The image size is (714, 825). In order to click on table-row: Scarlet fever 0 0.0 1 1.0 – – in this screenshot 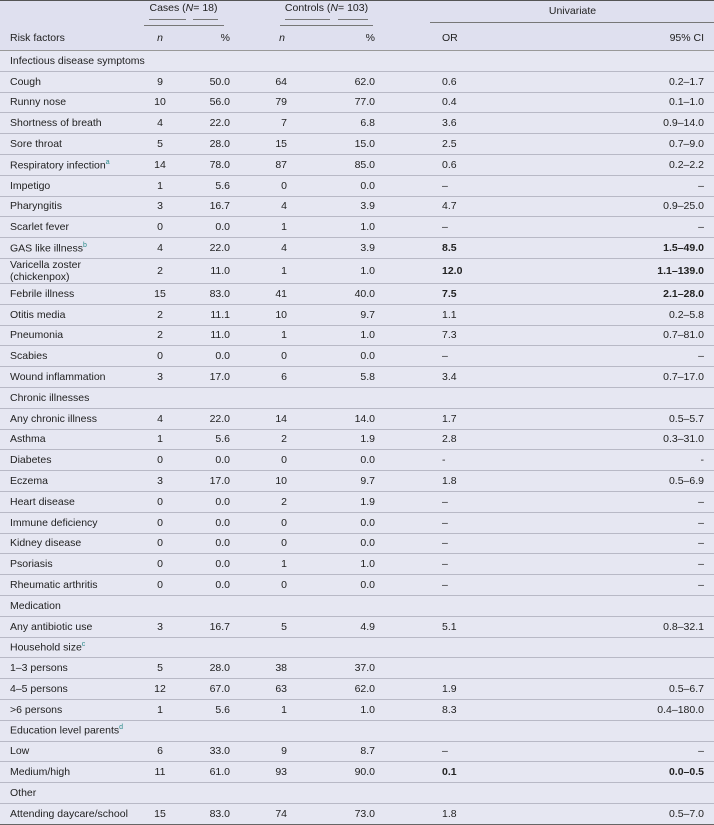, I will do `click(357, 227)`.